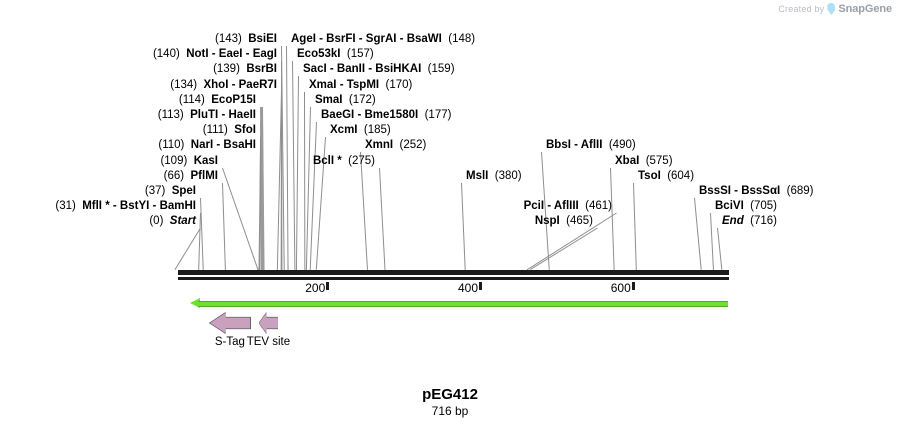  What do you see at coordinates (591, 145) in the screenshot?
I see `restriction-site-label: BbsI - AflII (490)` at bounding box center [591, 145].